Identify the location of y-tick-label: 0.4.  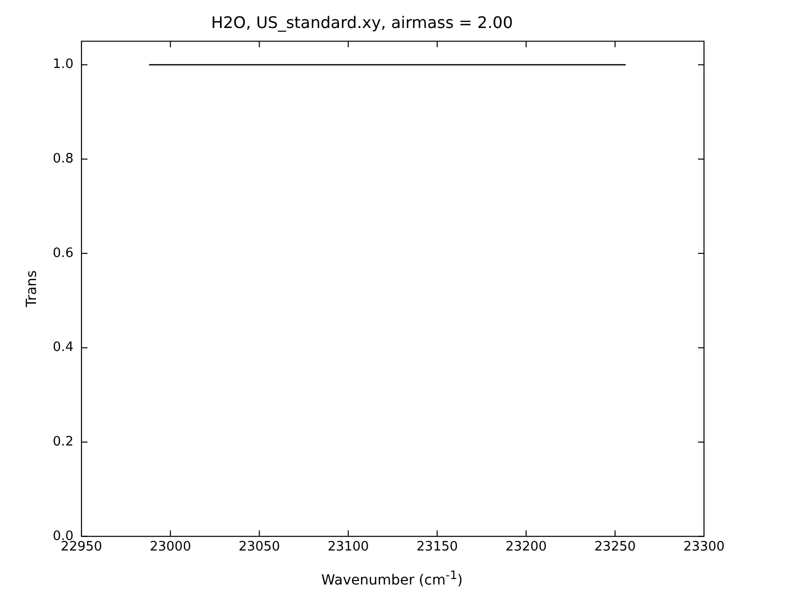
(63, 348).